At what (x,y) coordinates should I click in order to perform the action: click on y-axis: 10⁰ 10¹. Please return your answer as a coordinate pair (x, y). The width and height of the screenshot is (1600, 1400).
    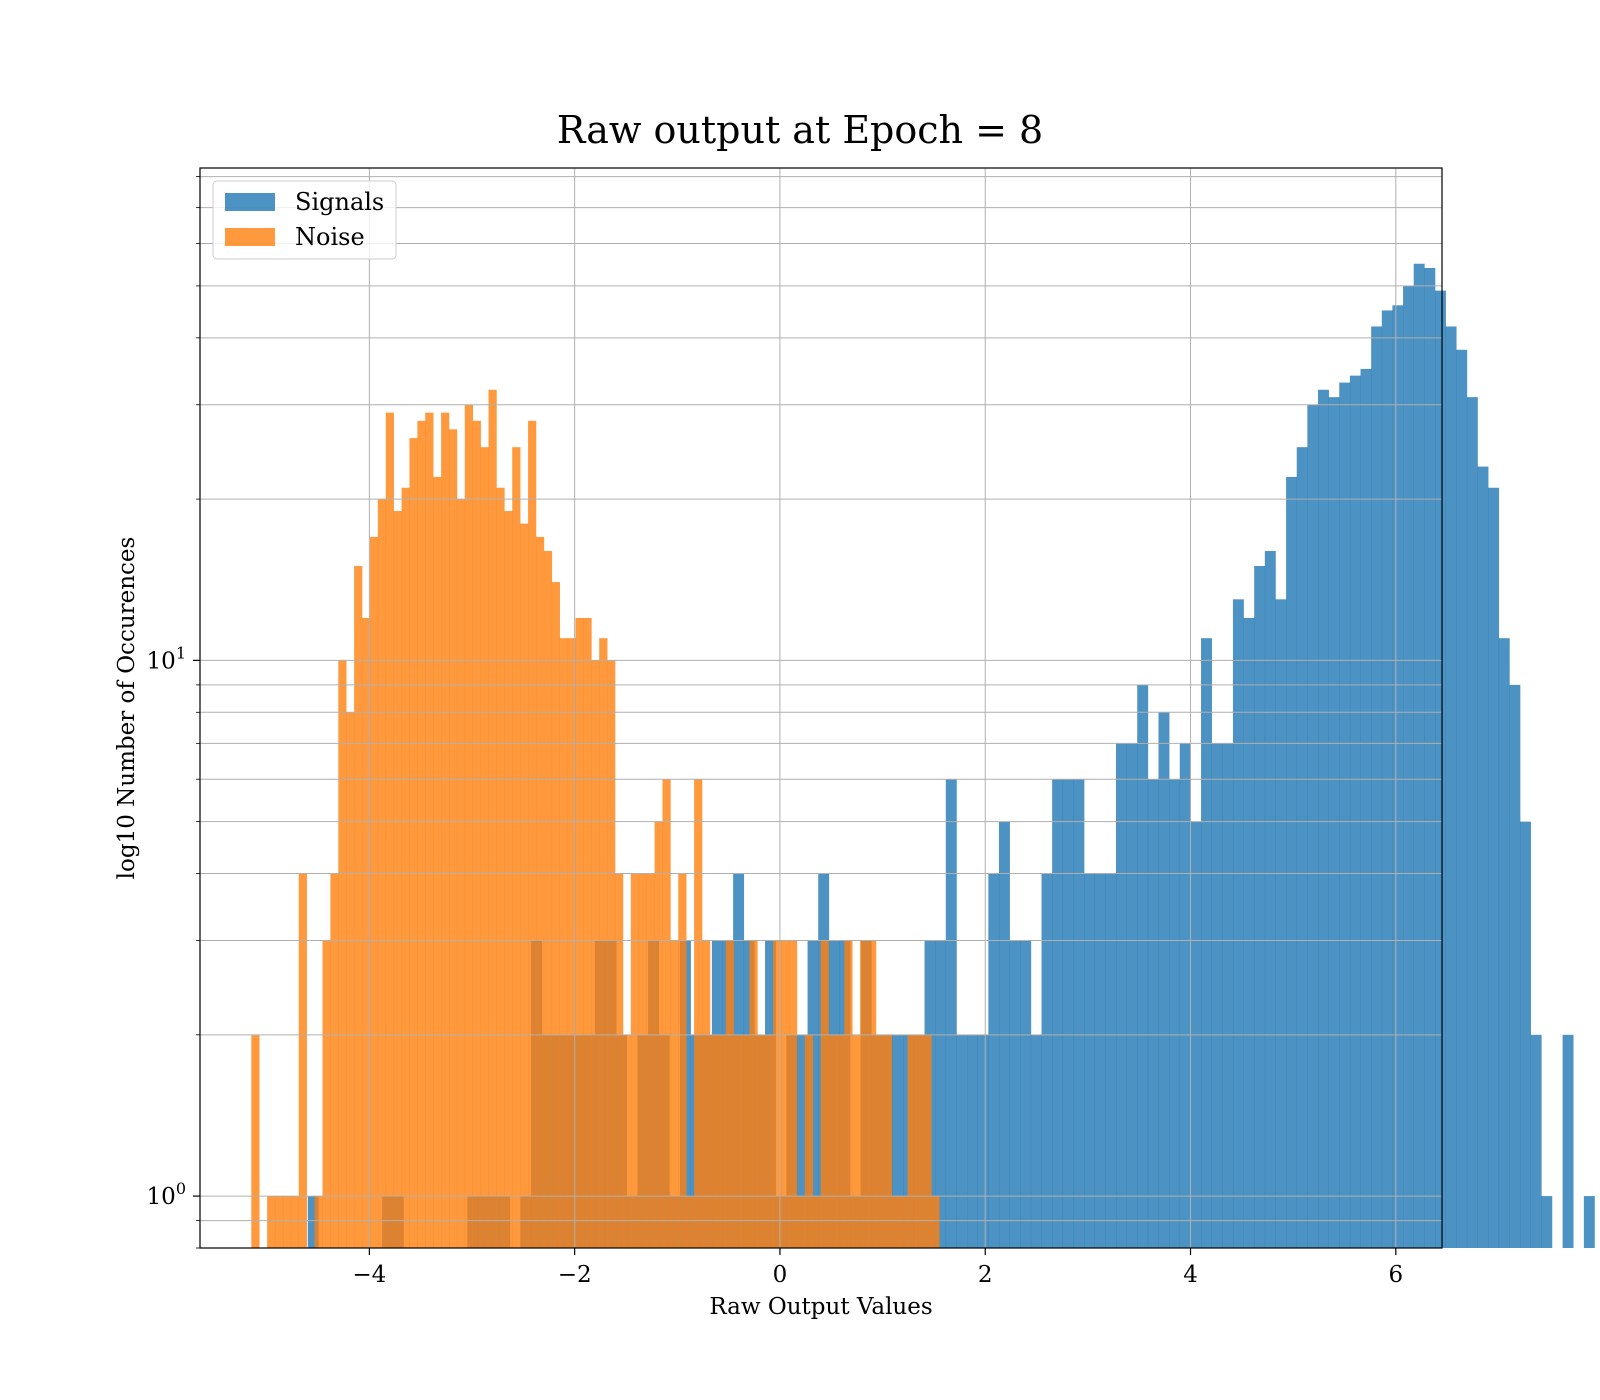
    Looking at the image, I should click on (173, 712).